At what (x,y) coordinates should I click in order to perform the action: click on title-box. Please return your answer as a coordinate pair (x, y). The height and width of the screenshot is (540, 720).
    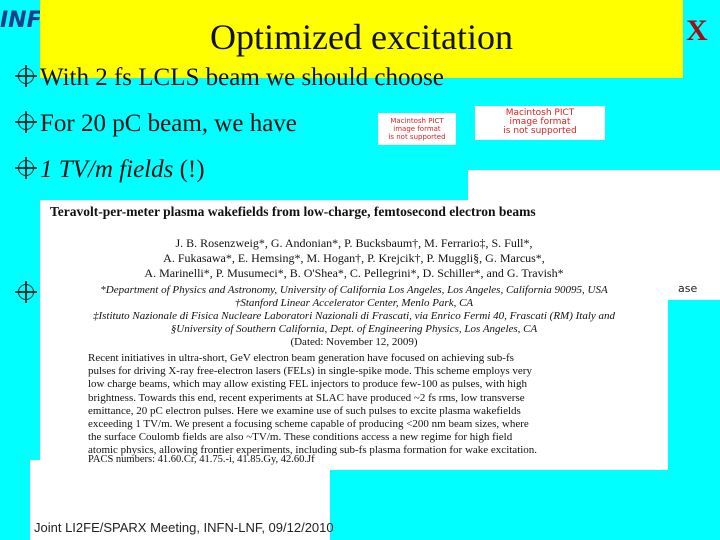
    Looking at the image, I should click on (361, 39).